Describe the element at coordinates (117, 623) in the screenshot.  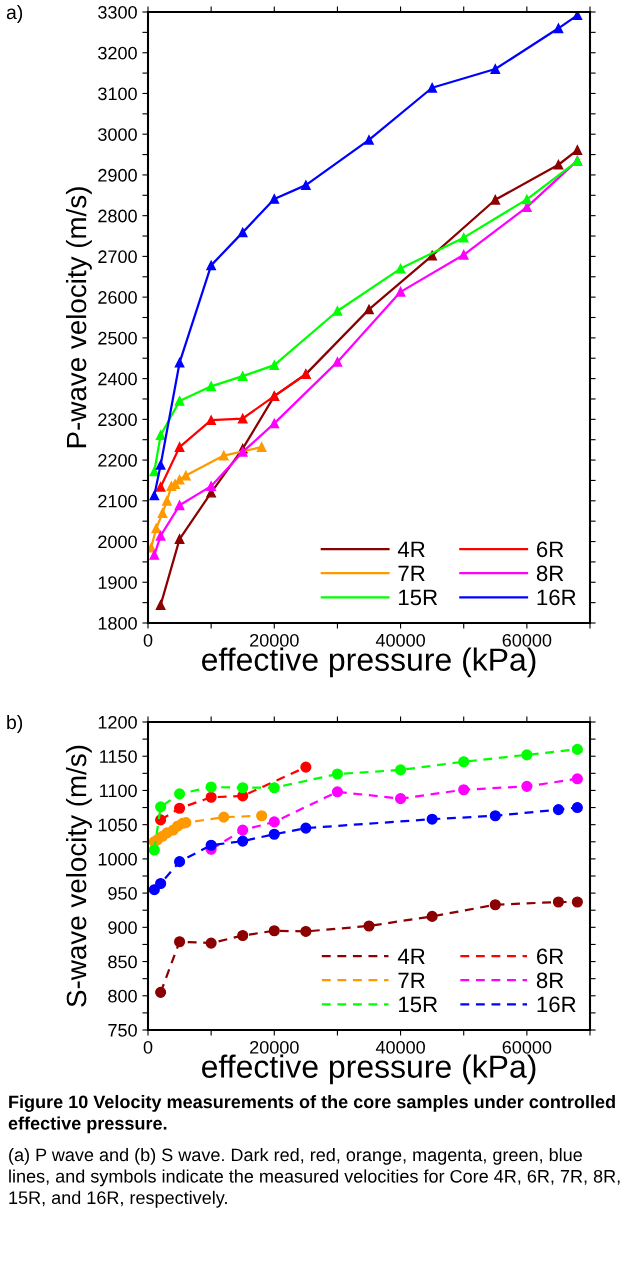
I see `y-tick-label: 1800` at that location.